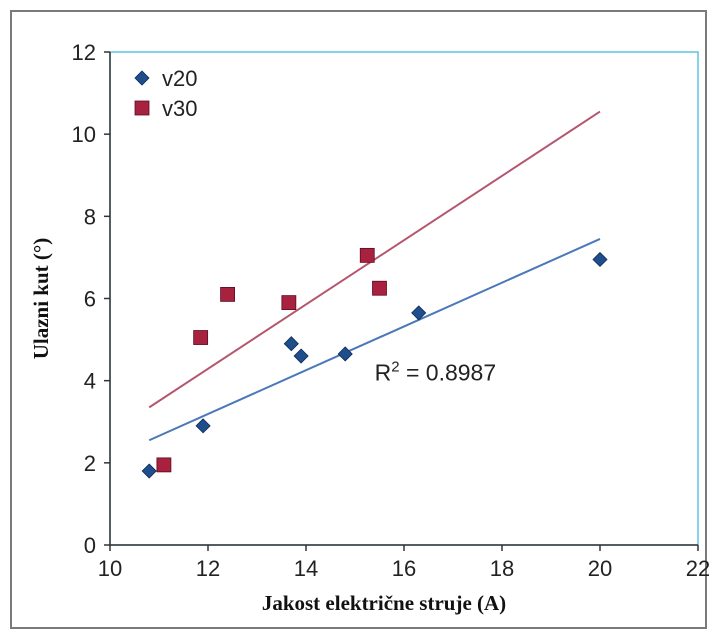 Image resolution: width=719 pixels, height=635 pixels. Describe the element at coordinates (90, 381) in the screenshot. I see `y-tick-label: 4` at that location.